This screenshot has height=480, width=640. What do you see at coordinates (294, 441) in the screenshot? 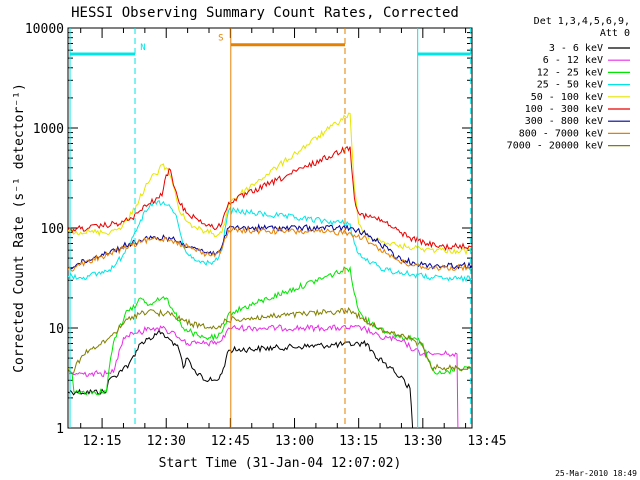
I see `x-tick-label: 13:00` at bounding box center [294, 441].